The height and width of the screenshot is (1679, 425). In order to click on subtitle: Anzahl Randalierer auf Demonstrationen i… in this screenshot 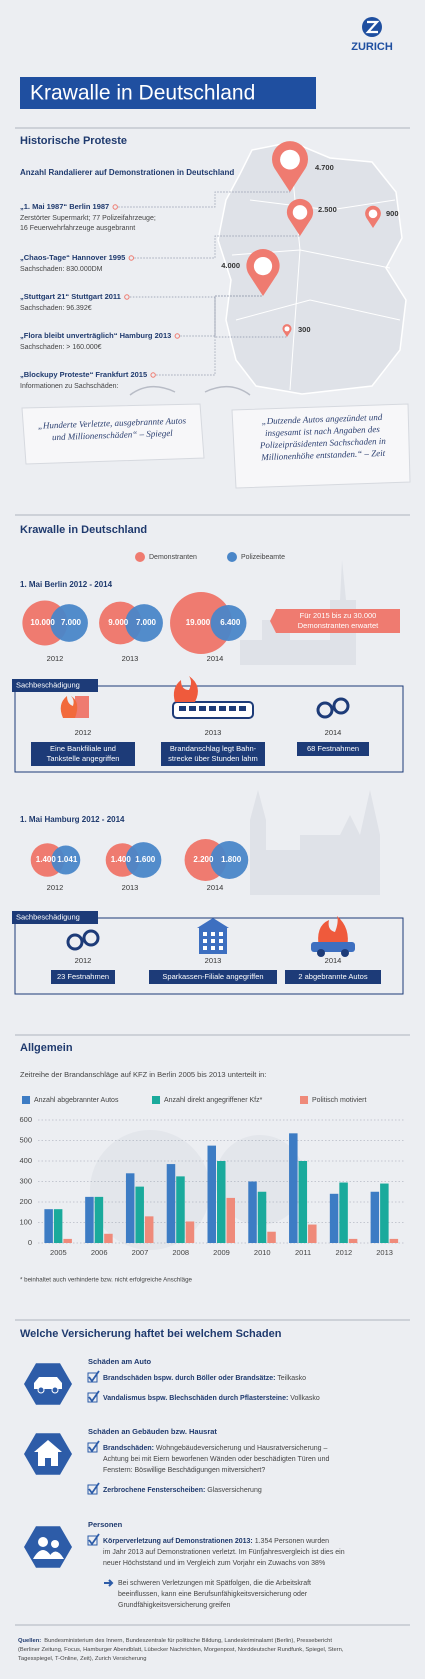, I will do `click(127, 172)`.